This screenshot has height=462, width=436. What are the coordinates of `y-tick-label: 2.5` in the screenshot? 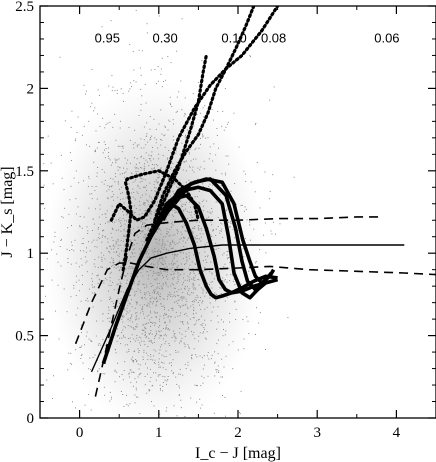 It's located at (24, 7).